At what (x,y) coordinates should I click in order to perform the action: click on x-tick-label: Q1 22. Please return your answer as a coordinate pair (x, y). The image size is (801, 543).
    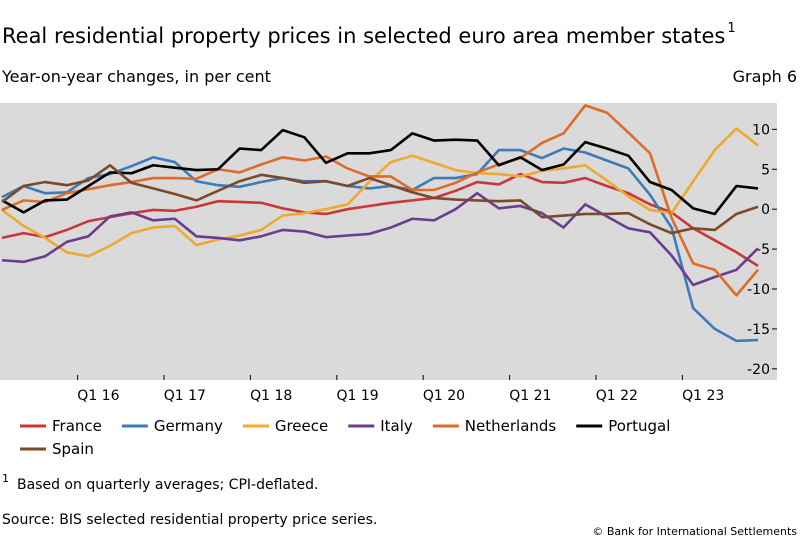
    Looking at the image, I should click on (617, 396).